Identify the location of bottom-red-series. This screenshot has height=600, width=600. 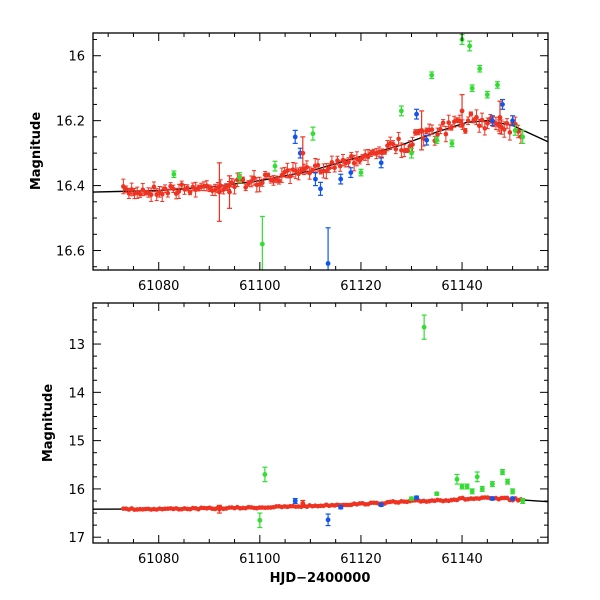
(322, 503).